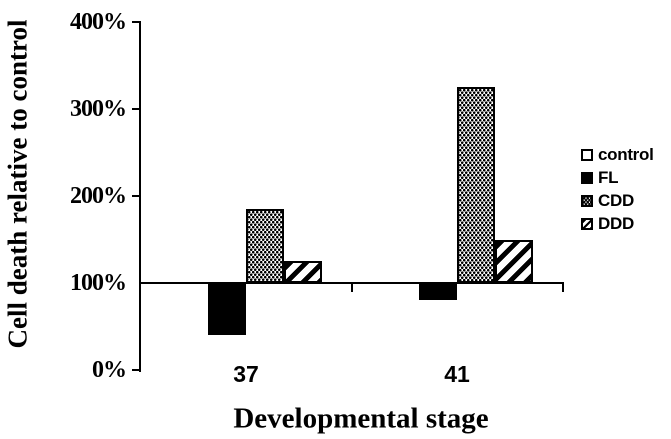 This screenshot has width=671, height=439. I want to click on y-axis-title: Cell death relative to control, so click(17, 184).